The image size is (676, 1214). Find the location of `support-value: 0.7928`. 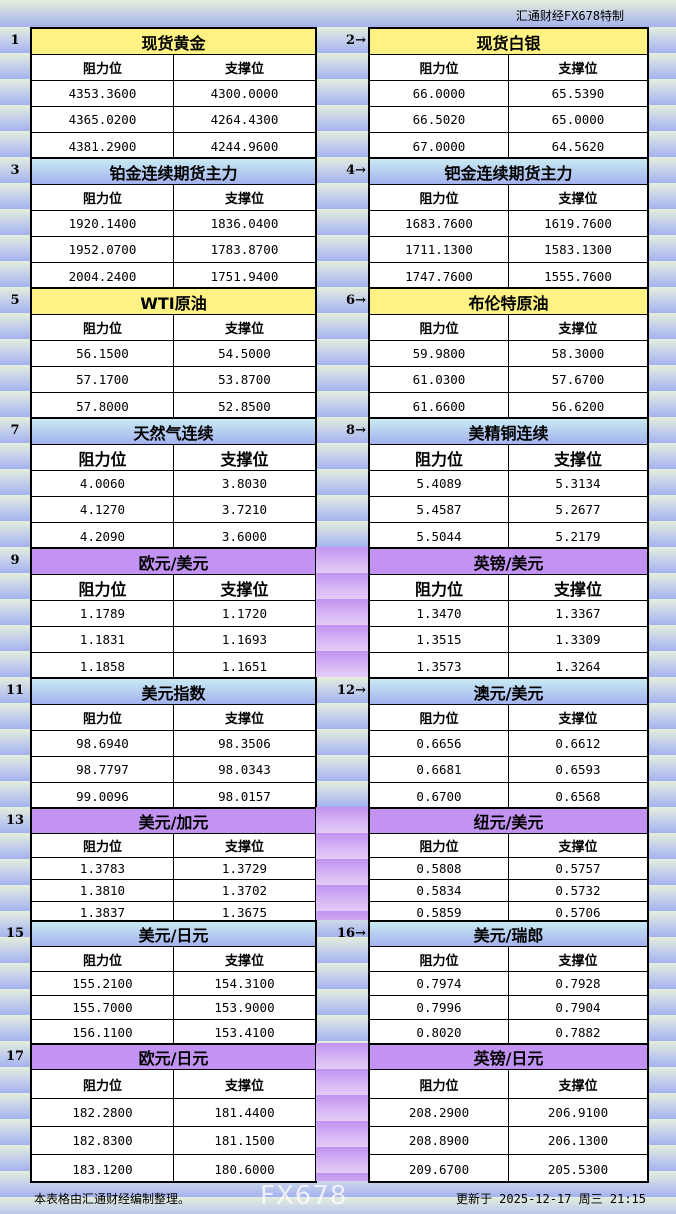

support-value: 0.7928 is located at coordinates (578, 983).